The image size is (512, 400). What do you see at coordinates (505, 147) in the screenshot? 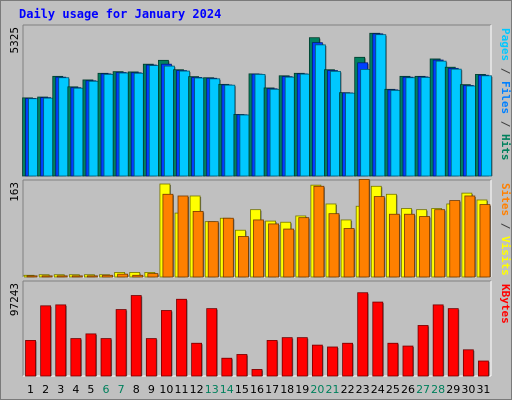
I see `series-label-part: Hits` at bounding box center [505, 147].